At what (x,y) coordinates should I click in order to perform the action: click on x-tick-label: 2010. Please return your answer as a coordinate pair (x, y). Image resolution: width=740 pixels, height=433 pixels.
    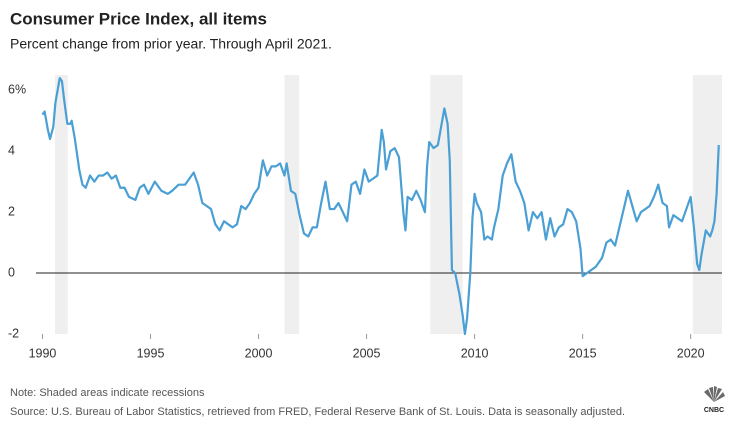
    Looking at the image, I should click on (475, 353).